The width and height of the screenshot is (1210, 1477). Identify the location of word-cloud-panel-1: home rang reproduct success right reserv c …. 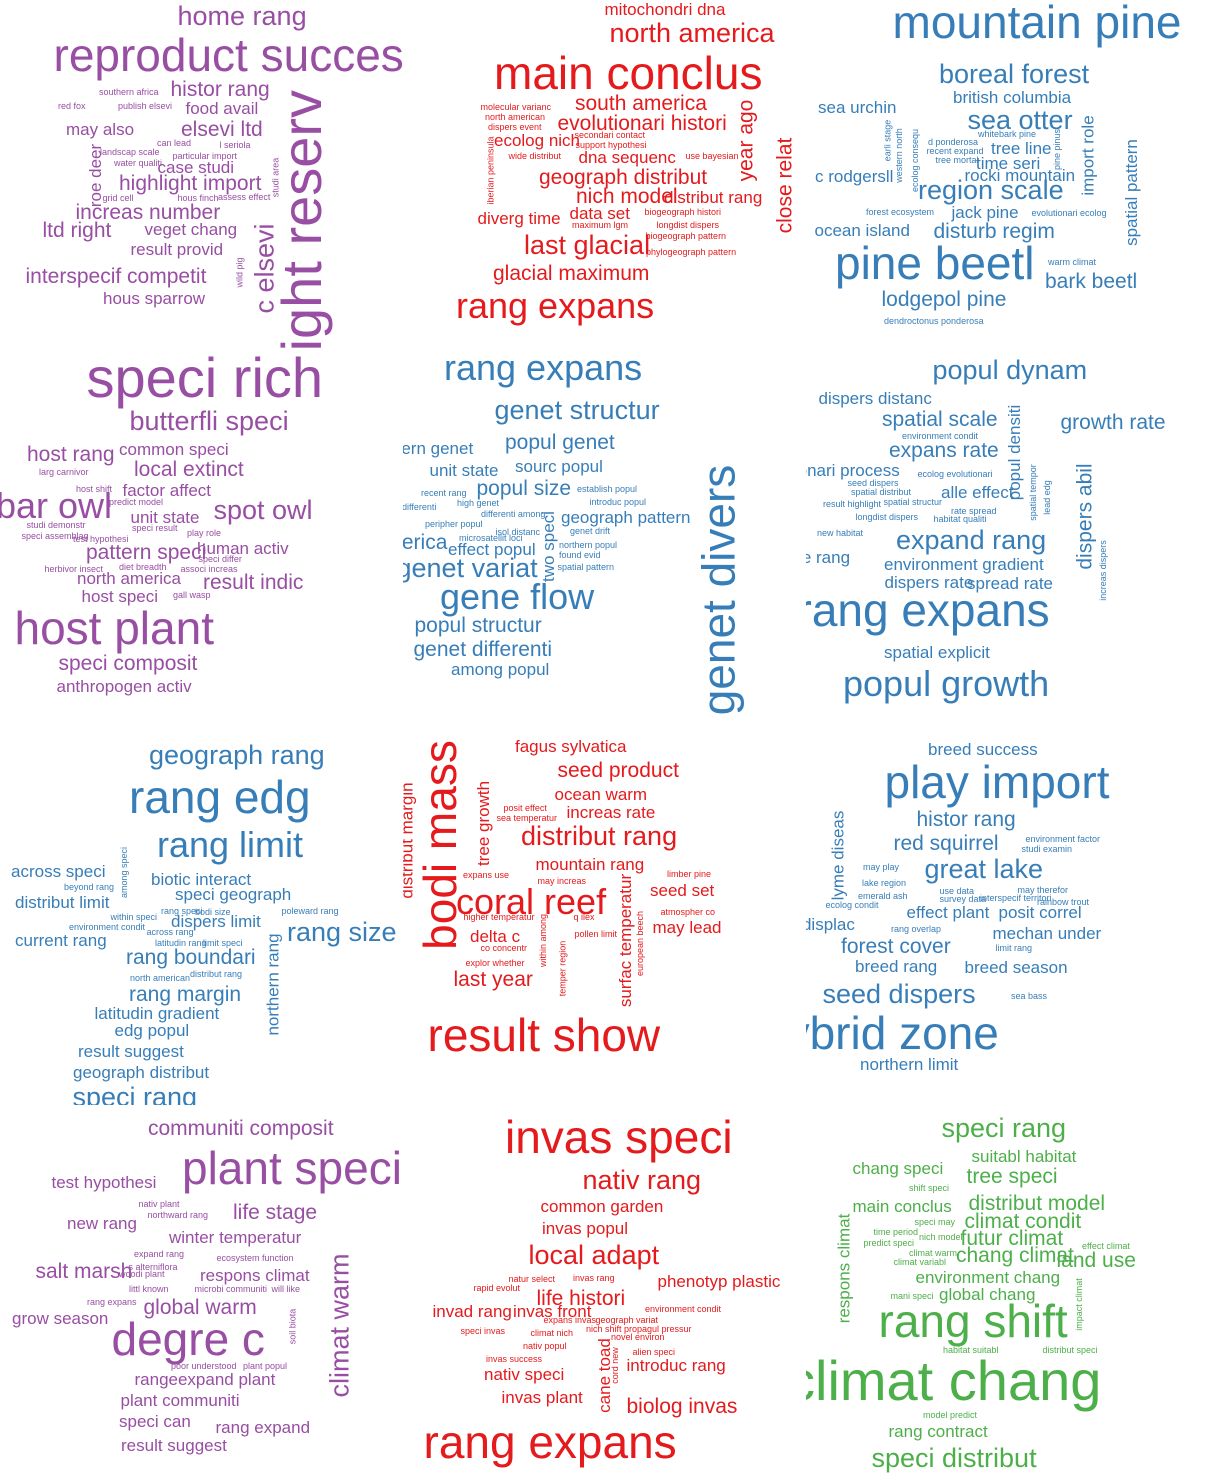
(202, 175).